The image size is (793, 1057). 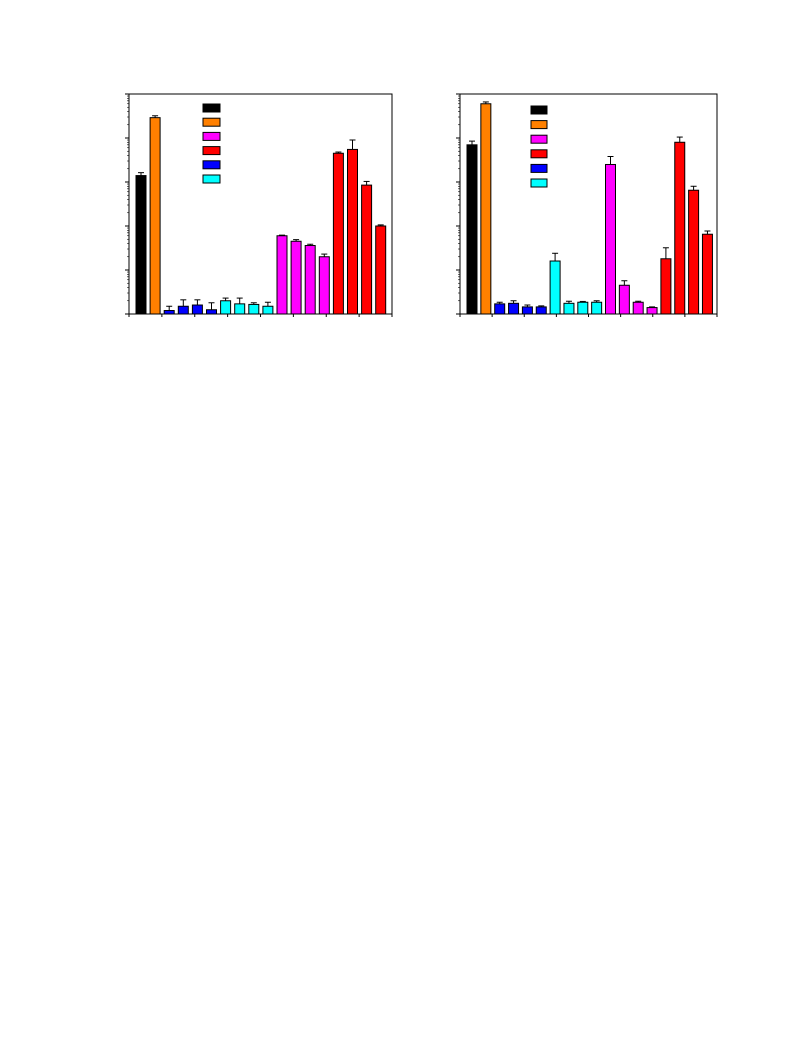 I want to click on right-bar-chart, so click(x=587, y=205).